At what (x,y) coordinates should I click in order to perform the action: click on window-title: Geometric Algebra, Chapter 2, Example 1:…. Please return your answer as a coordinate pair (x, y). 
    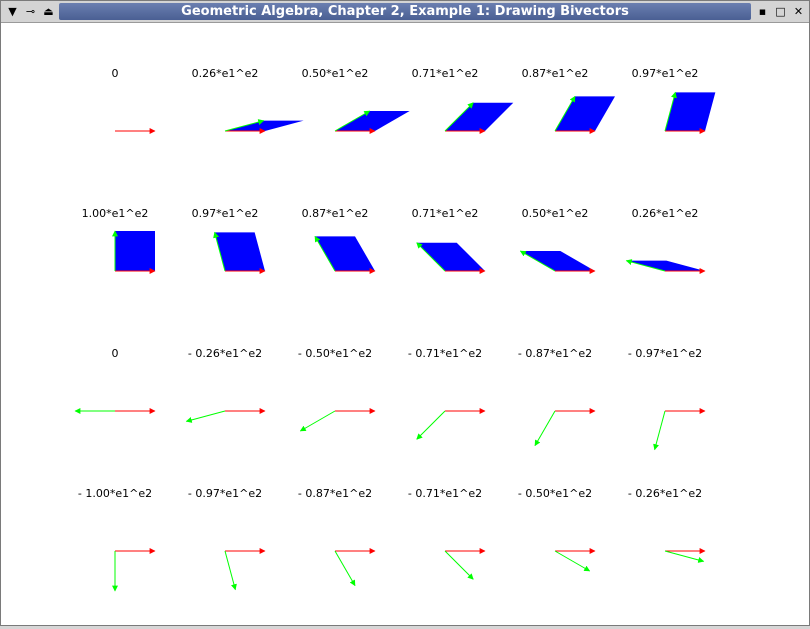
    Looking at the image, I should click on (405, 11).